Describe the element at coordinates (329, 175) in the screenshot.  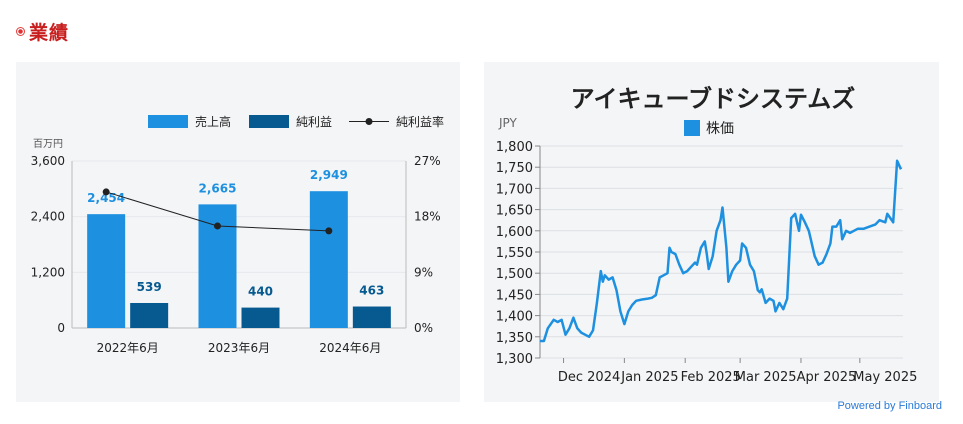
I see `data-label-revenue: 2,949` at that location.